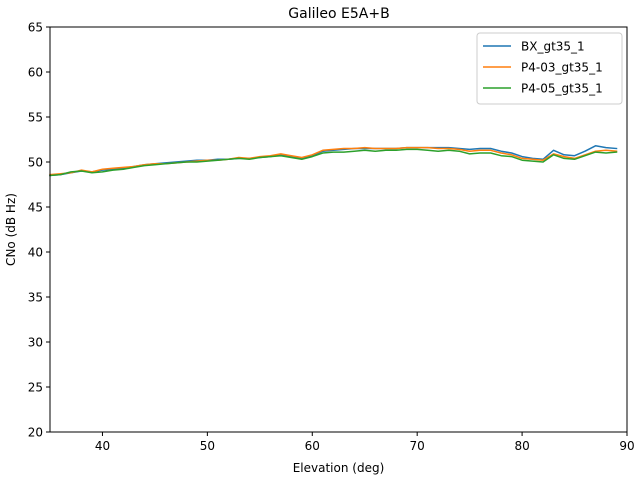 The image size is (640, 480). What do you see at coordinates (417, 446) in the screenshot?
I see `x-tick-label: 70` at bounding box center [417, 446].